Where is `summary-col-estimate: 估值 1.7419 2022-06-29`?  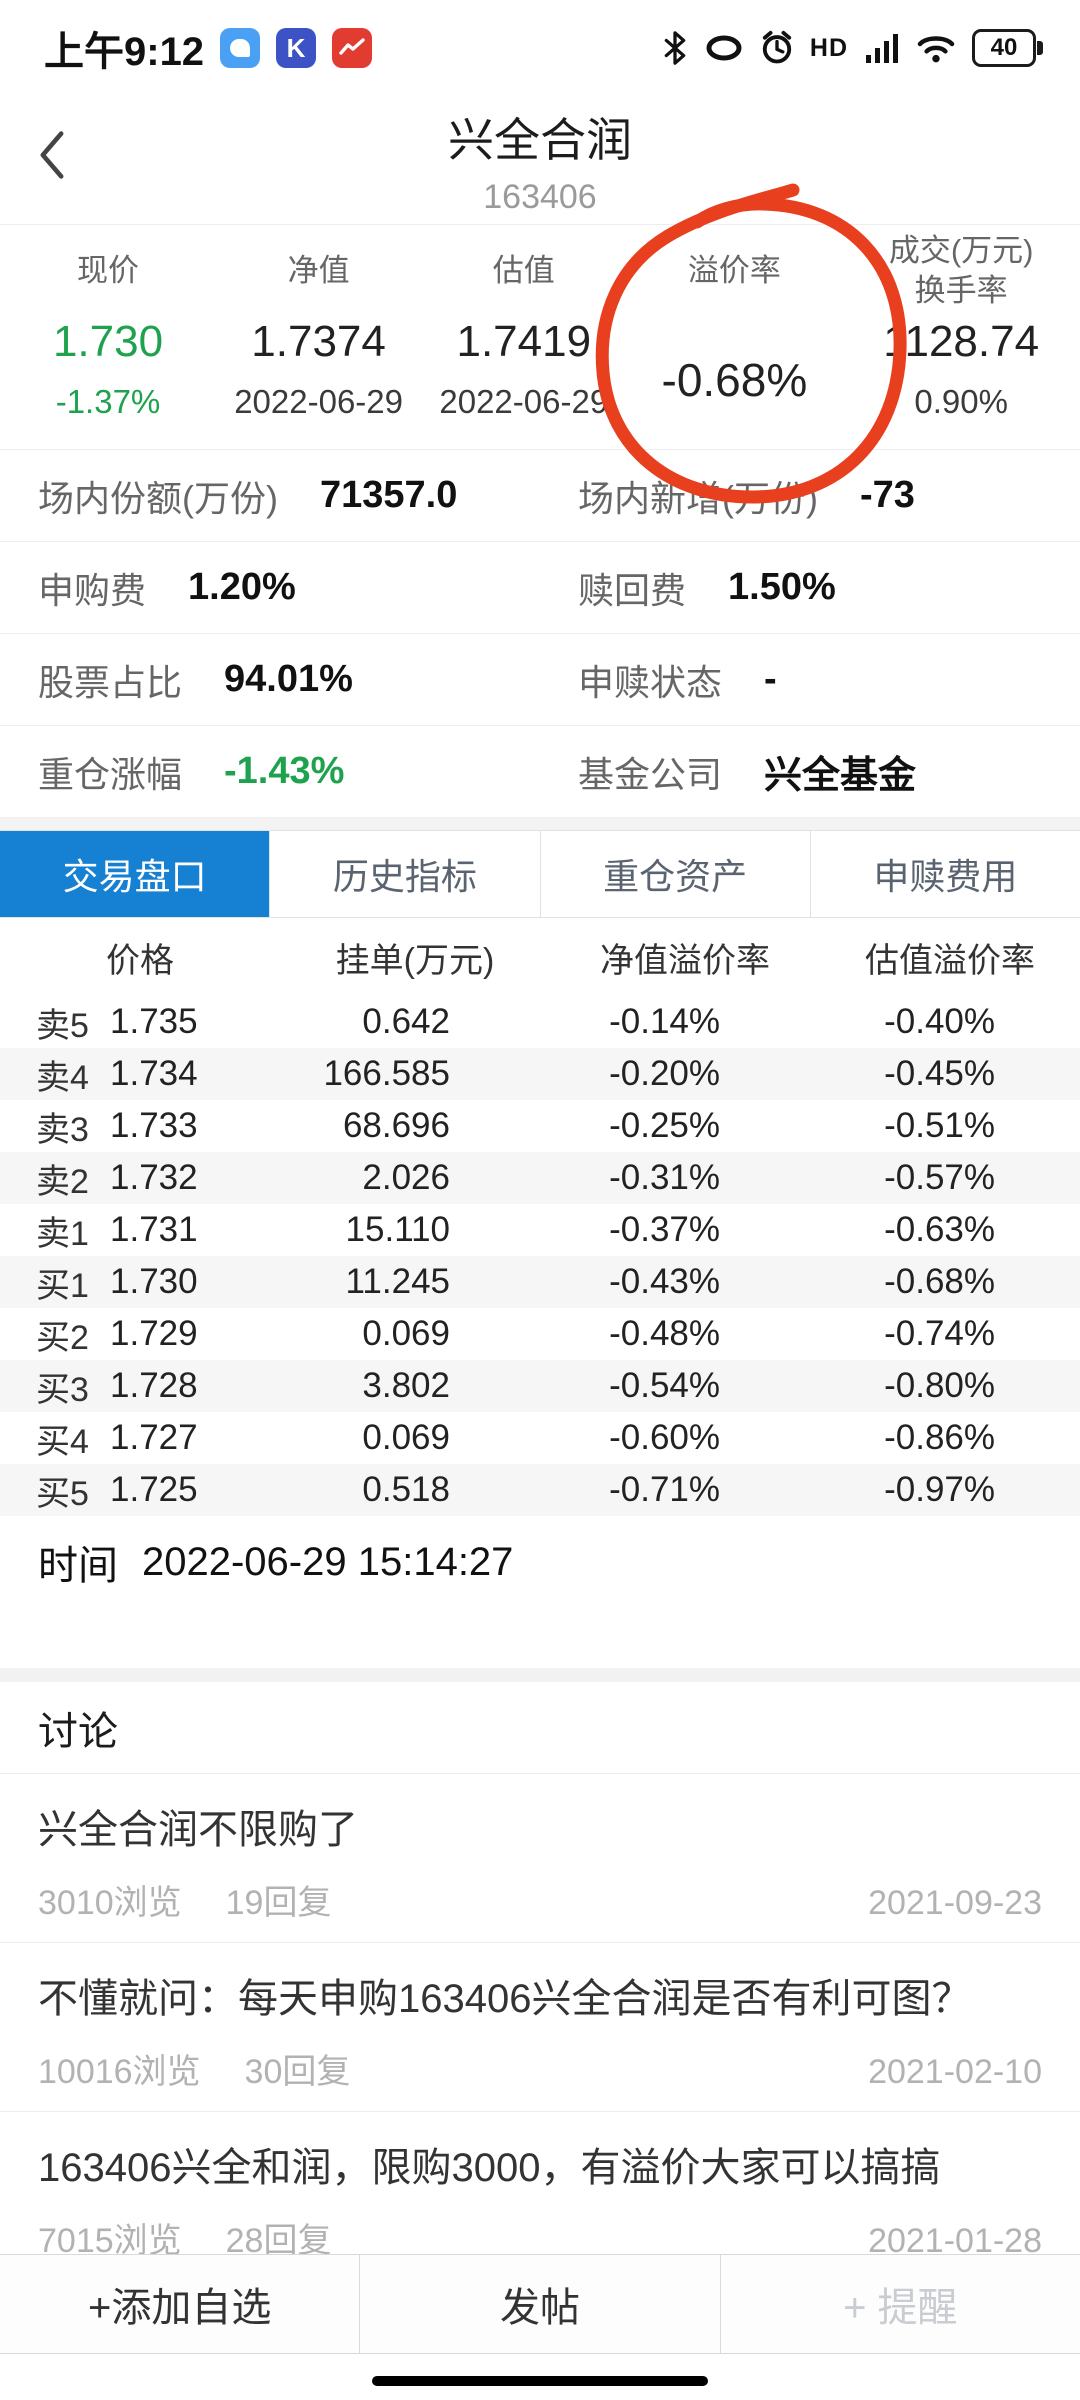 summary-col-estimate: 估值 1.7419 2022-06-29 is located at coordinates (523, 323).